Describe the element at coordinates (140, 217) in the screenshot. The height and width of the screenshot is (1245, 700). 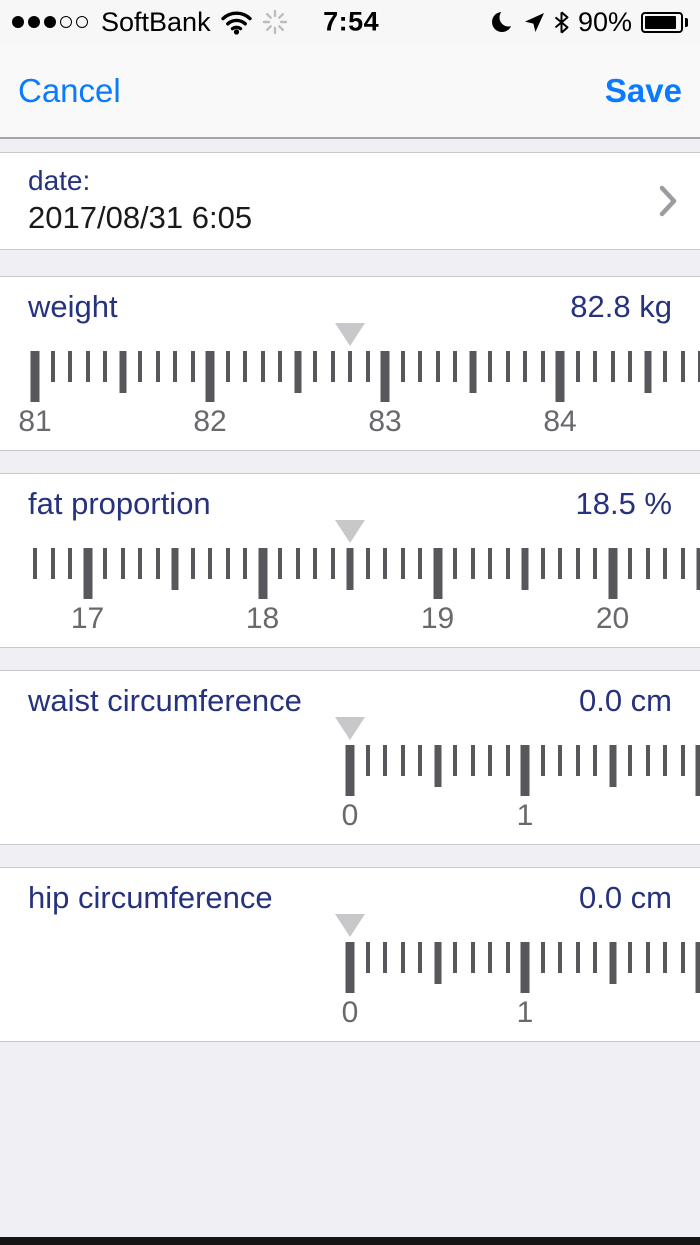
I see `date-row-value: 2017/08/31 6:05` at that location.